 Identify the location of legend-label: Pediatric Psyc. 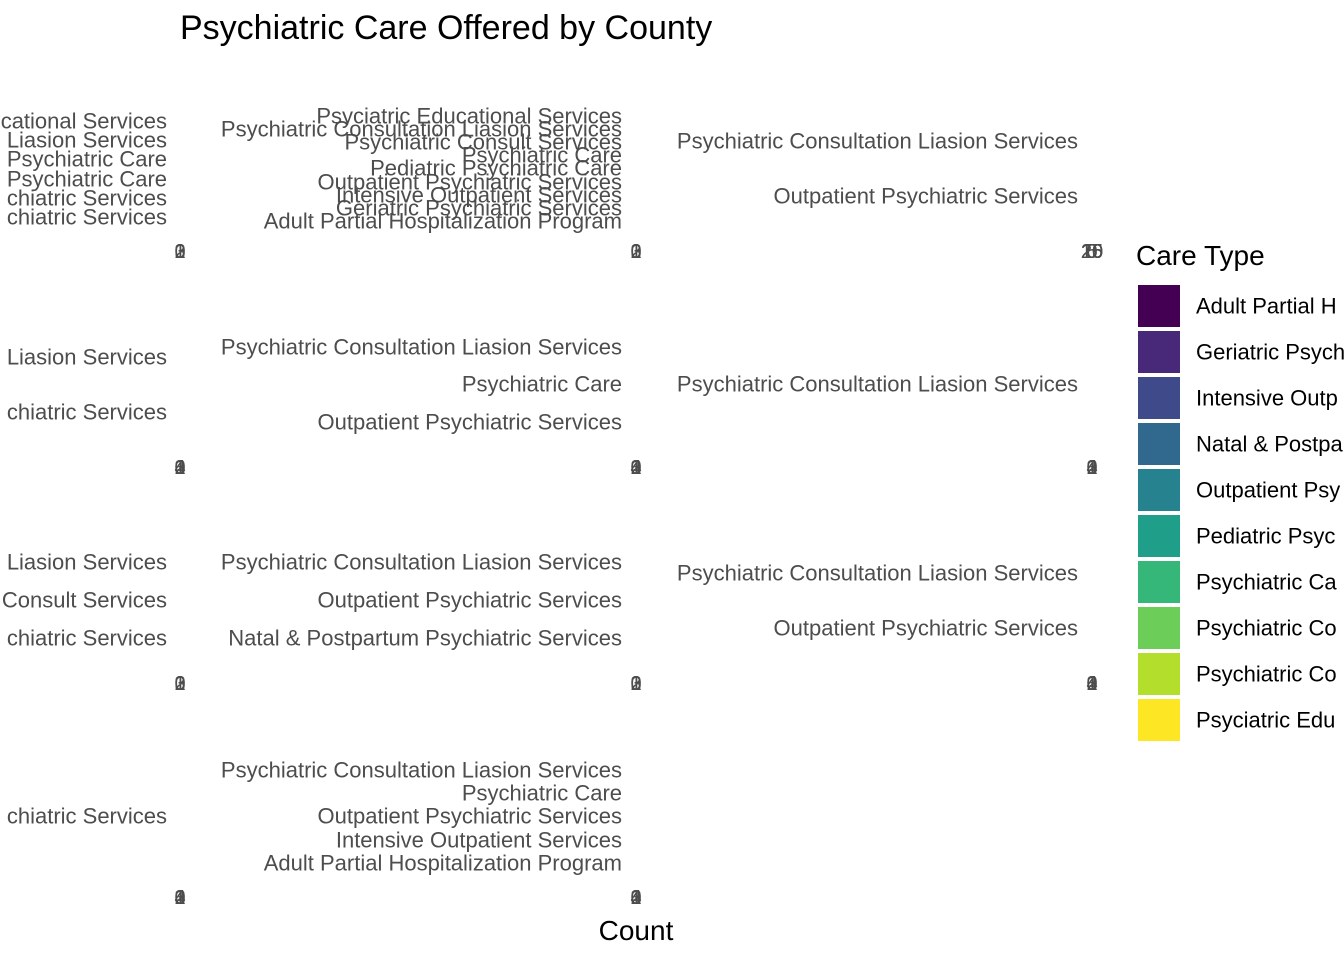
(1265, 536).